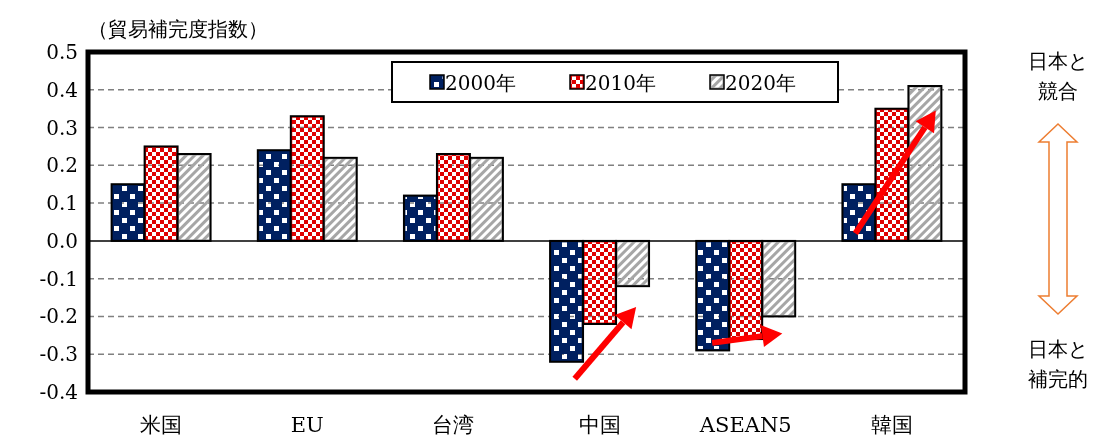 The width and height of the screenshot is (1097, 435). What do you see at coordinates (620, 83) in the screenshot?
I see `legend-label: 2010年` at bounding box center [620, 83].